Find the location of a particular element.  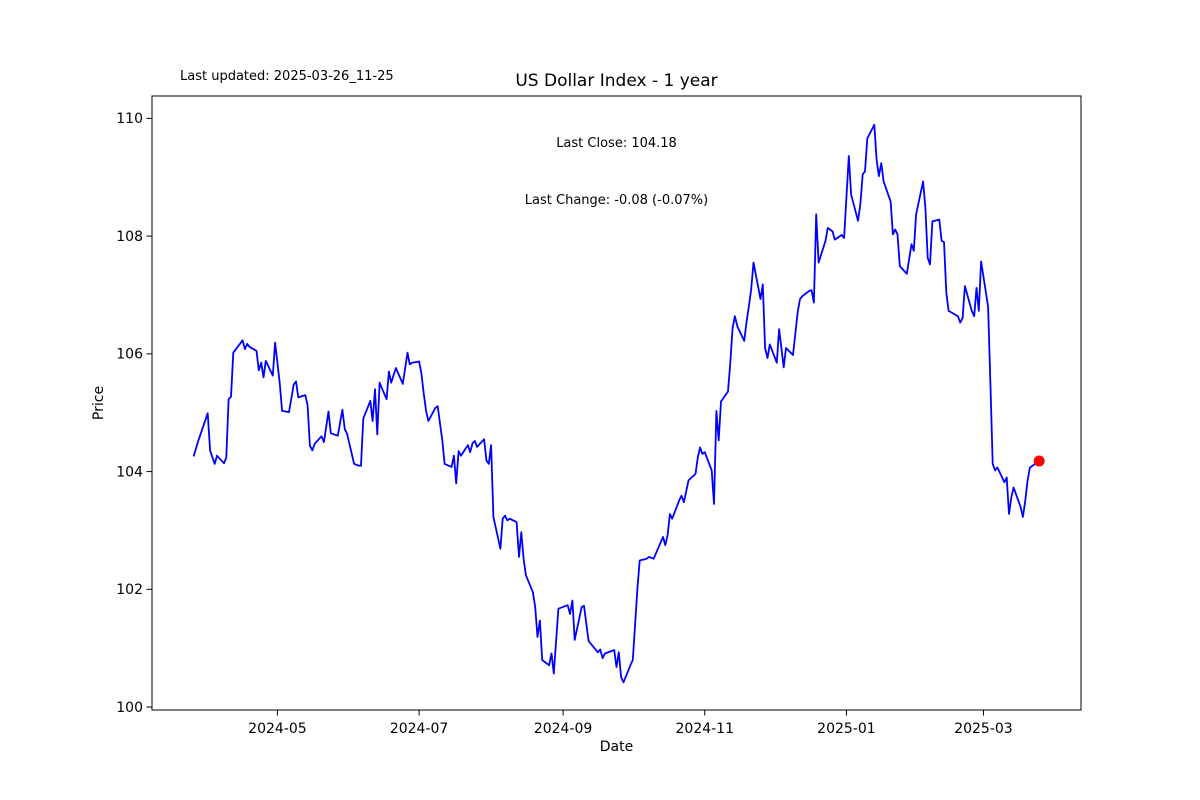

x-tick-label: 2025-01 is located at coordinates (846, 729).